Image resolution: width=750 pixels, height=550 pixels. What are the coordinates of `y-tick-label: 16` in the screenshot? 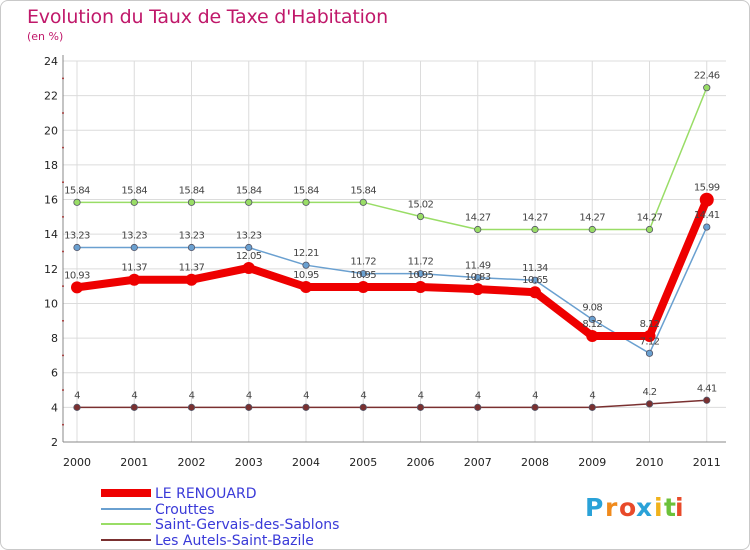 It's located at (51, 200).